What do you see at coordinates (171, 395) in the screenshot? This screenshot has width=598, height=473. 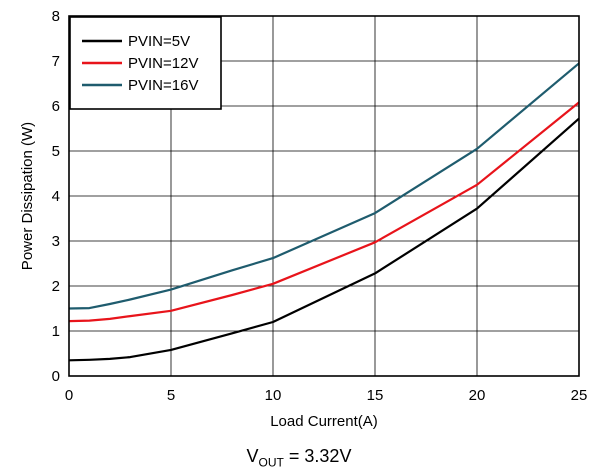 I see `x-tick-label: 5` at bounding box center [171, 395].